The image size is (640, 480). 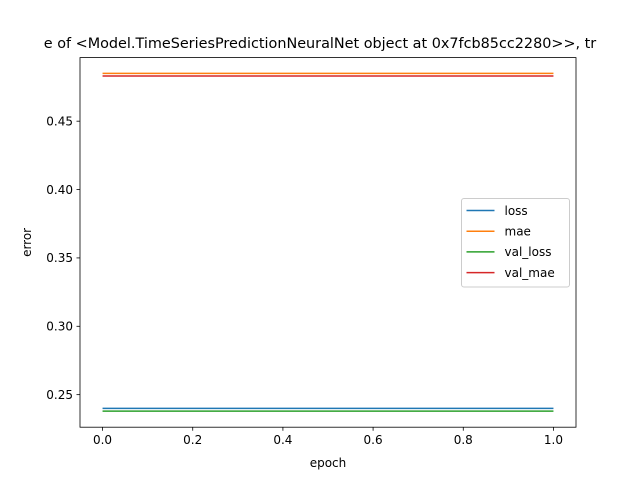 What do you see at coordinates (59, 258) in the screenshot?
I see `y-tick-label: 0.35` at bounding box center [59, 258].